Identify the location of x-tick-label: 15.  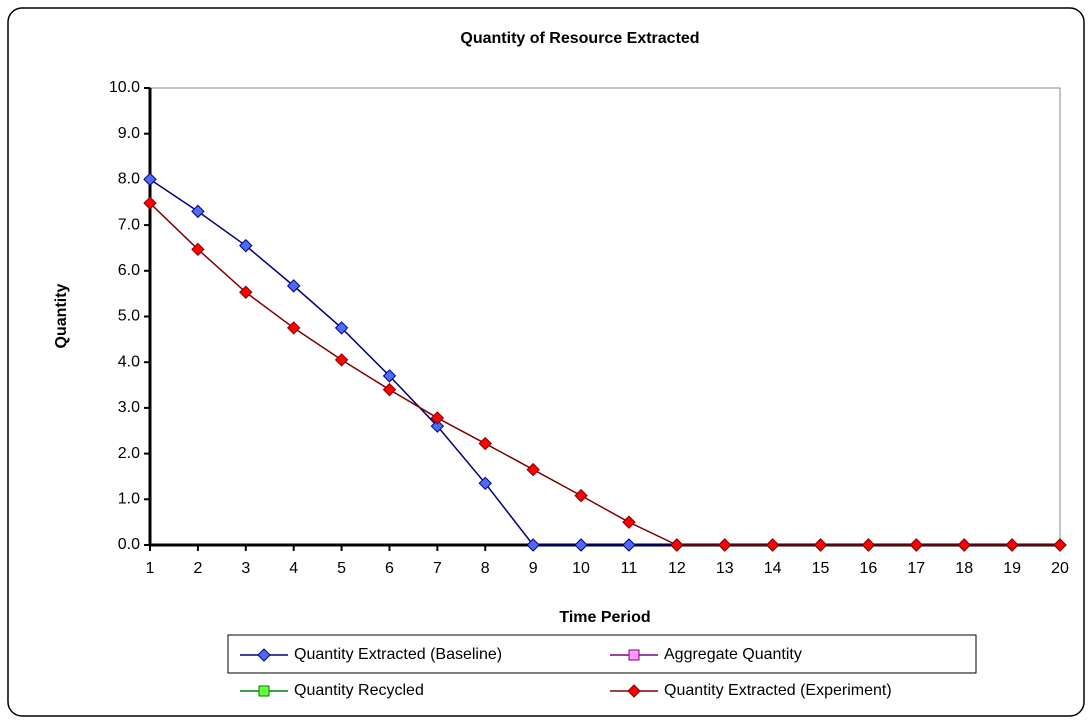
(821, 568).